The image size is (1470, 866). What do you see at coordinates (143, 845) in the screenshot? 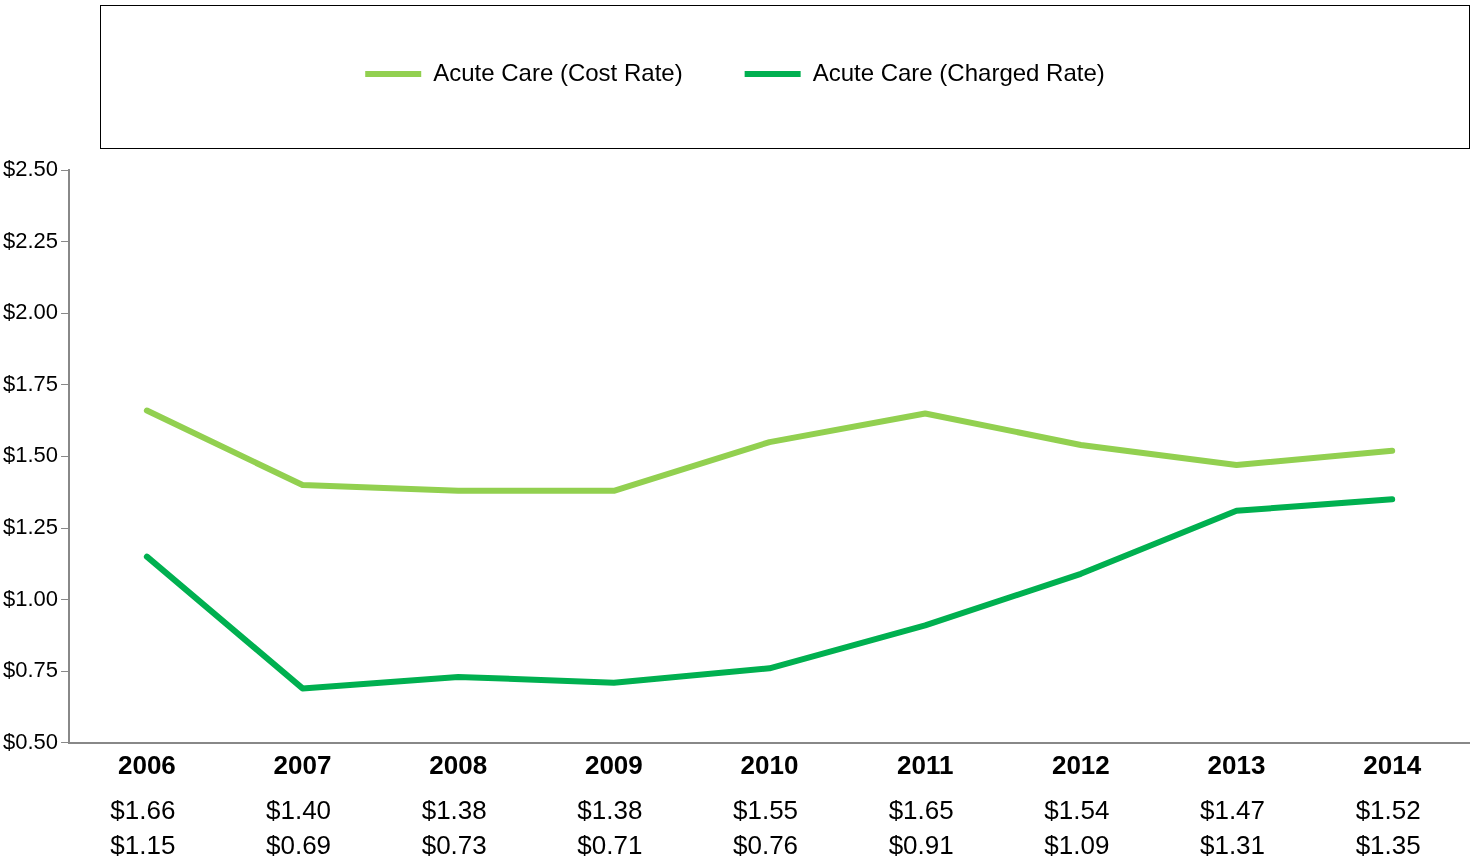
I see `data-label: $1.15` at bounding box center [143, 845].